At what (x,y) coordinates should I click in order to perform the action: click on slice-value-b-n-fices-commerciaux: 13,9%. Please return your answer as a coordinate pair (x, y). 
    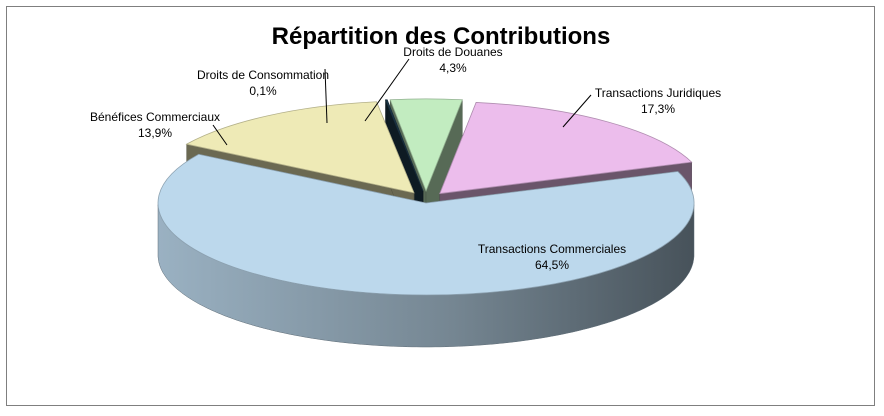
    Looking at the image, I should click on (155, 133).